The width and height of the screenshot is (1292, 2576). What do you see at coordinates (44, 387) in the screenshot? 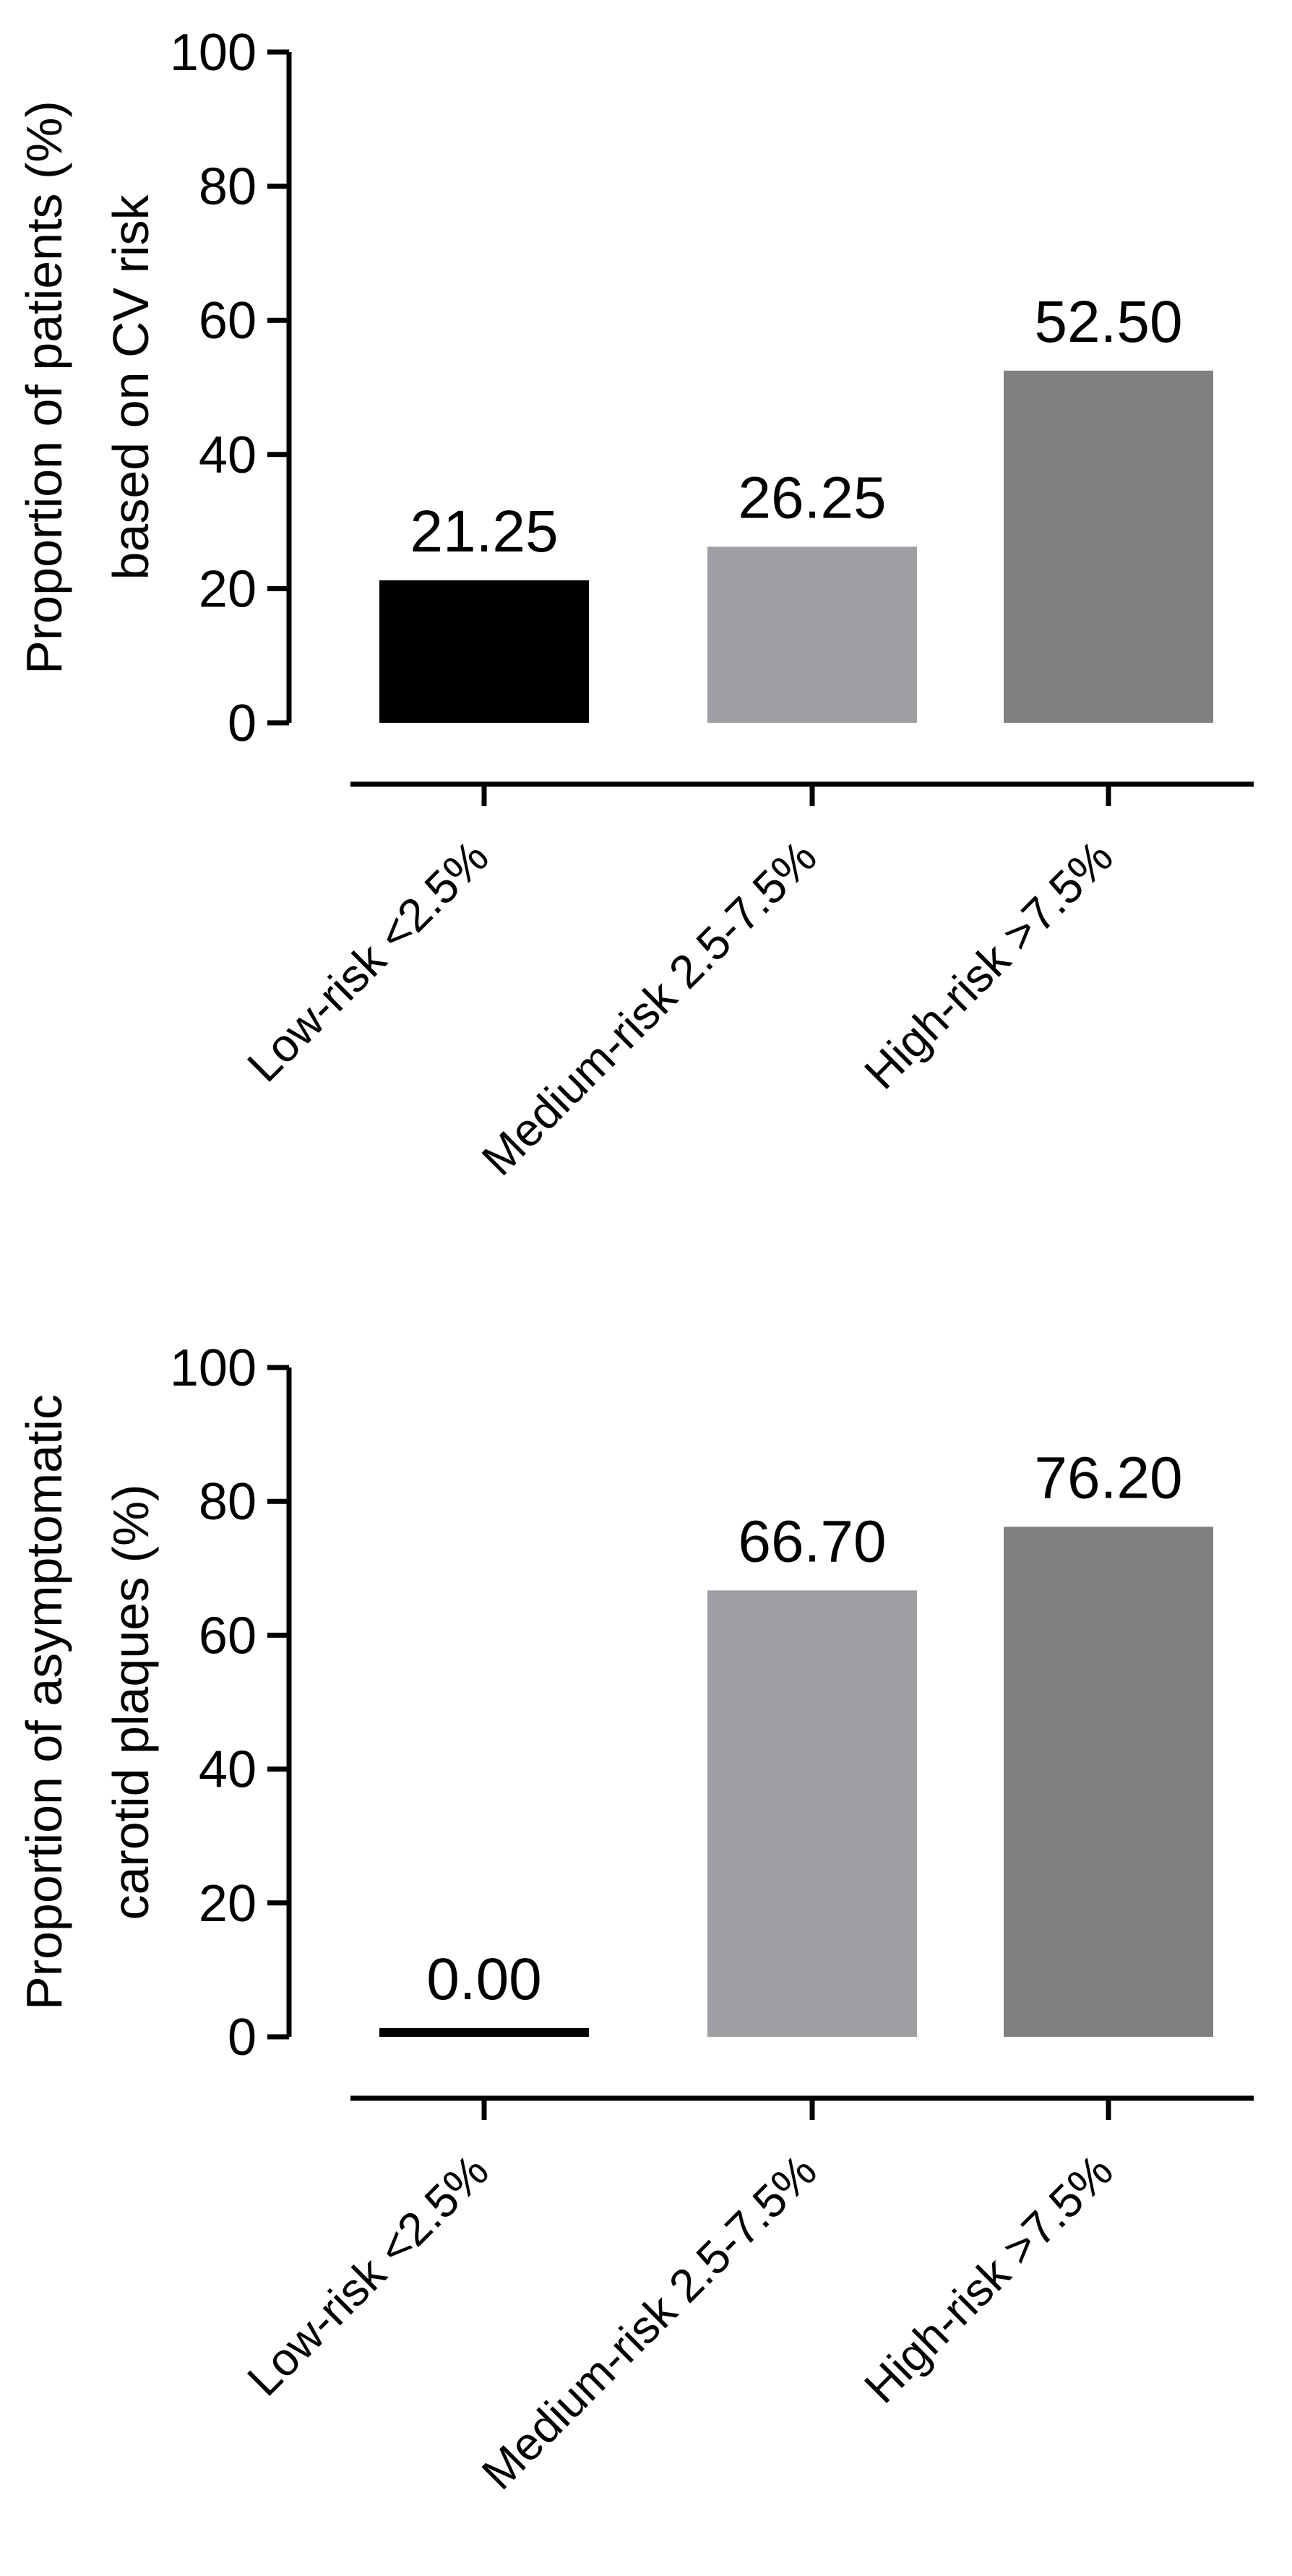
I see `y-axis-title-line: Proportion of patients (%)` at bounding box center [44, 387].